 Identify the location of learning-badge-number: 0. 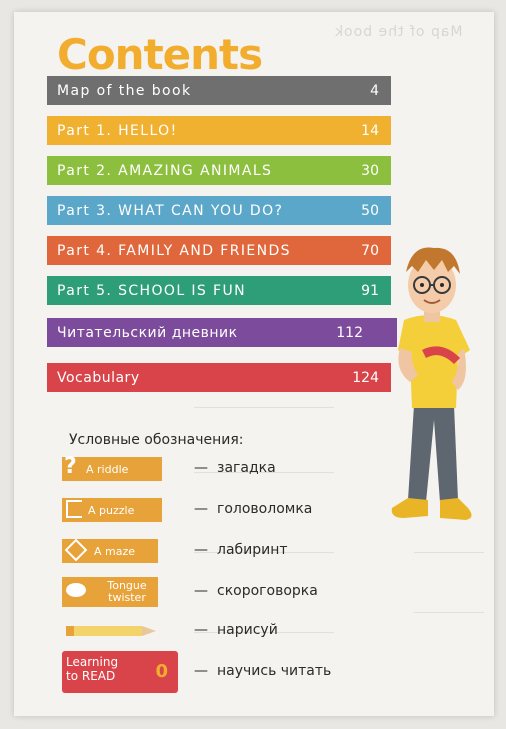
(161, 671).